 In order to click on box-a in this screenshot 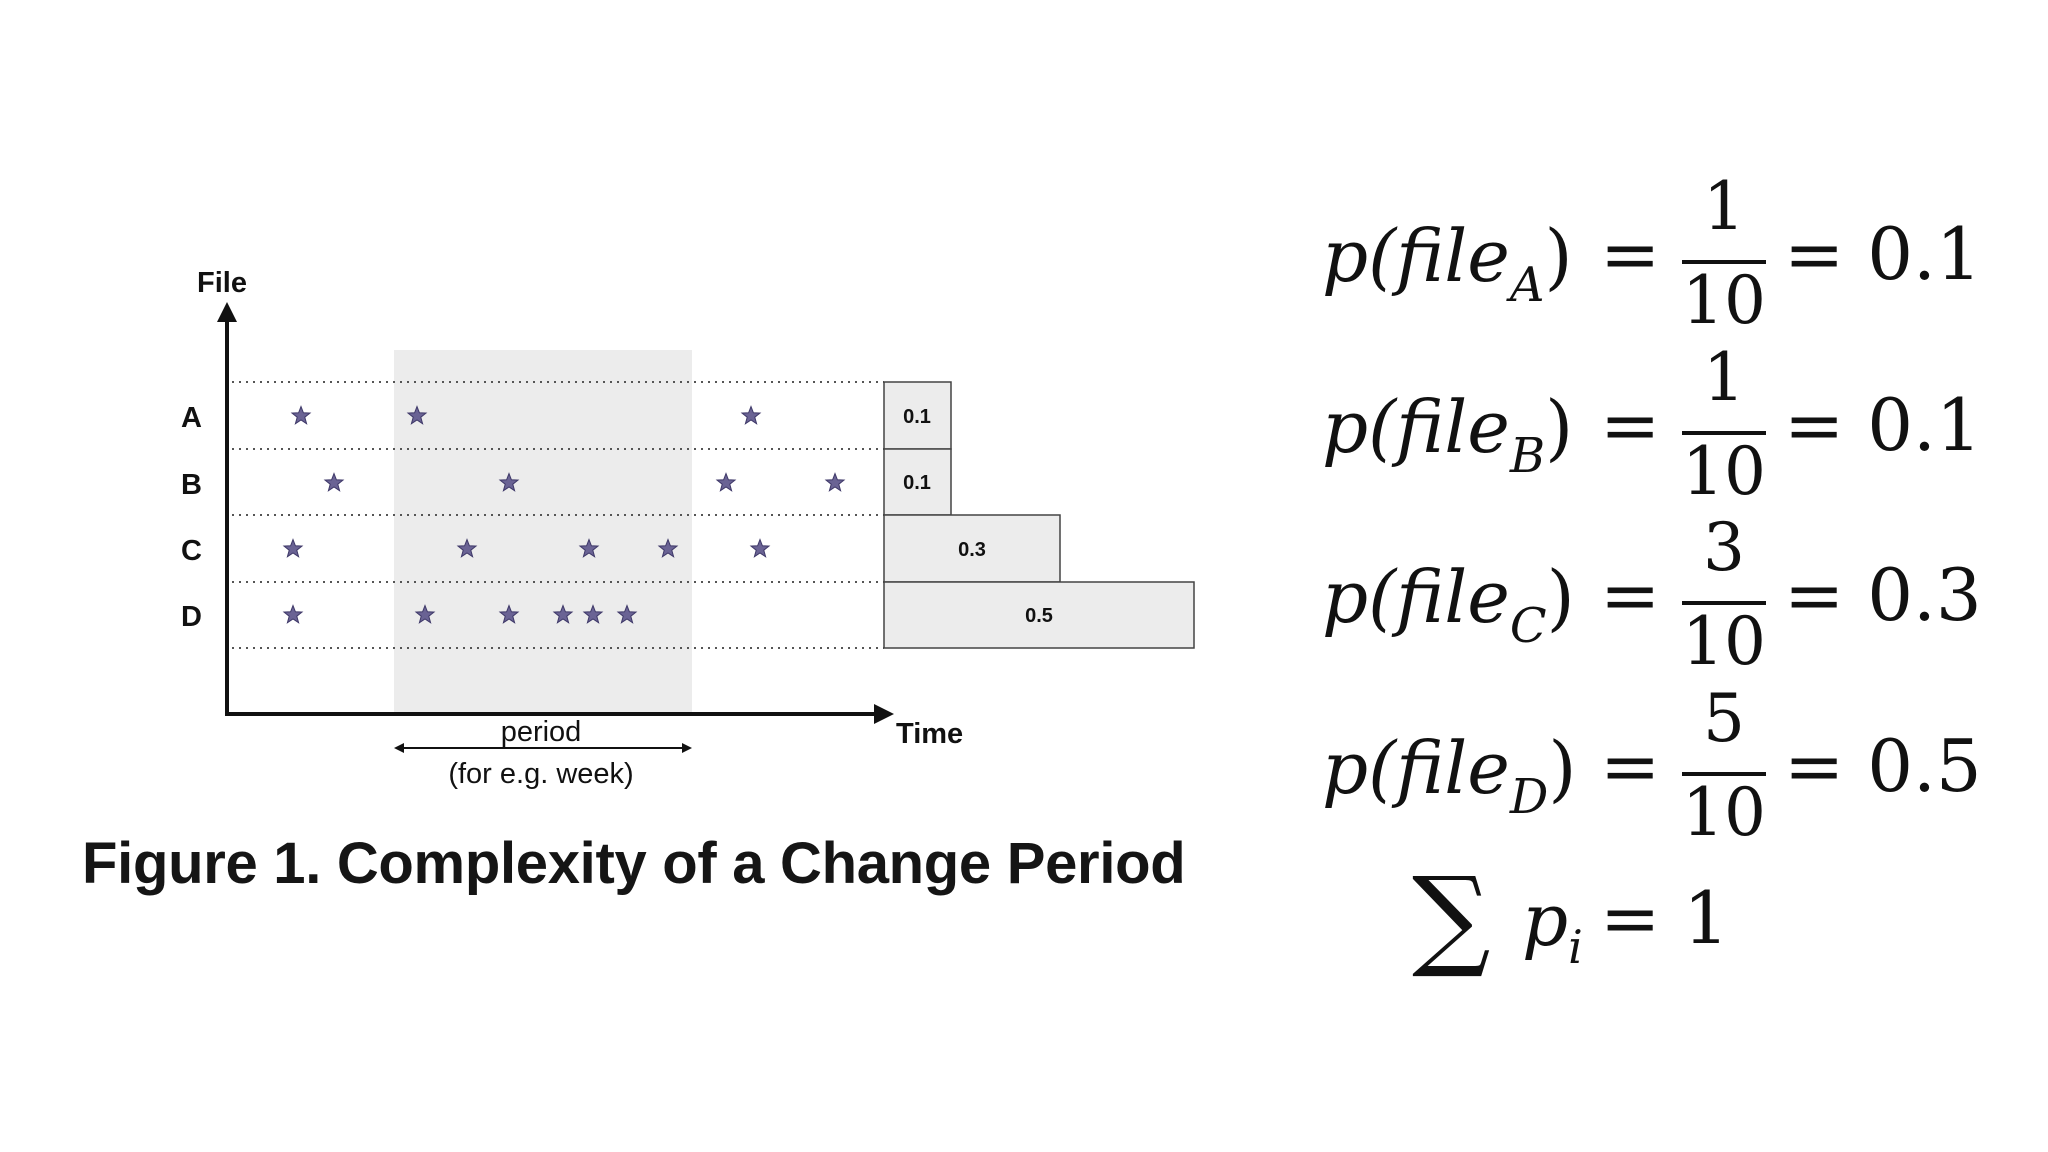, I will do `click(917, 415)`.